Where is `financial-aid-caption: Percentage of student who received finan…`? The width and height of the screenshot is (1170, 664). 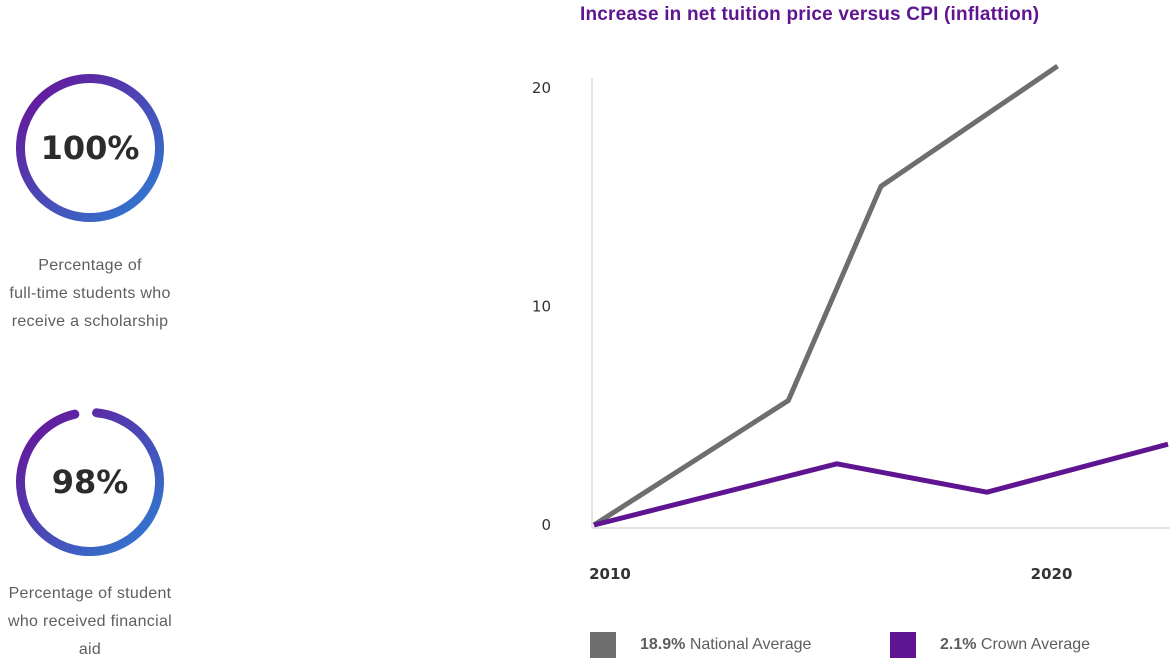
financial-aid-caption: Percentage of student who received finan… is located at coordinates (90, 622).